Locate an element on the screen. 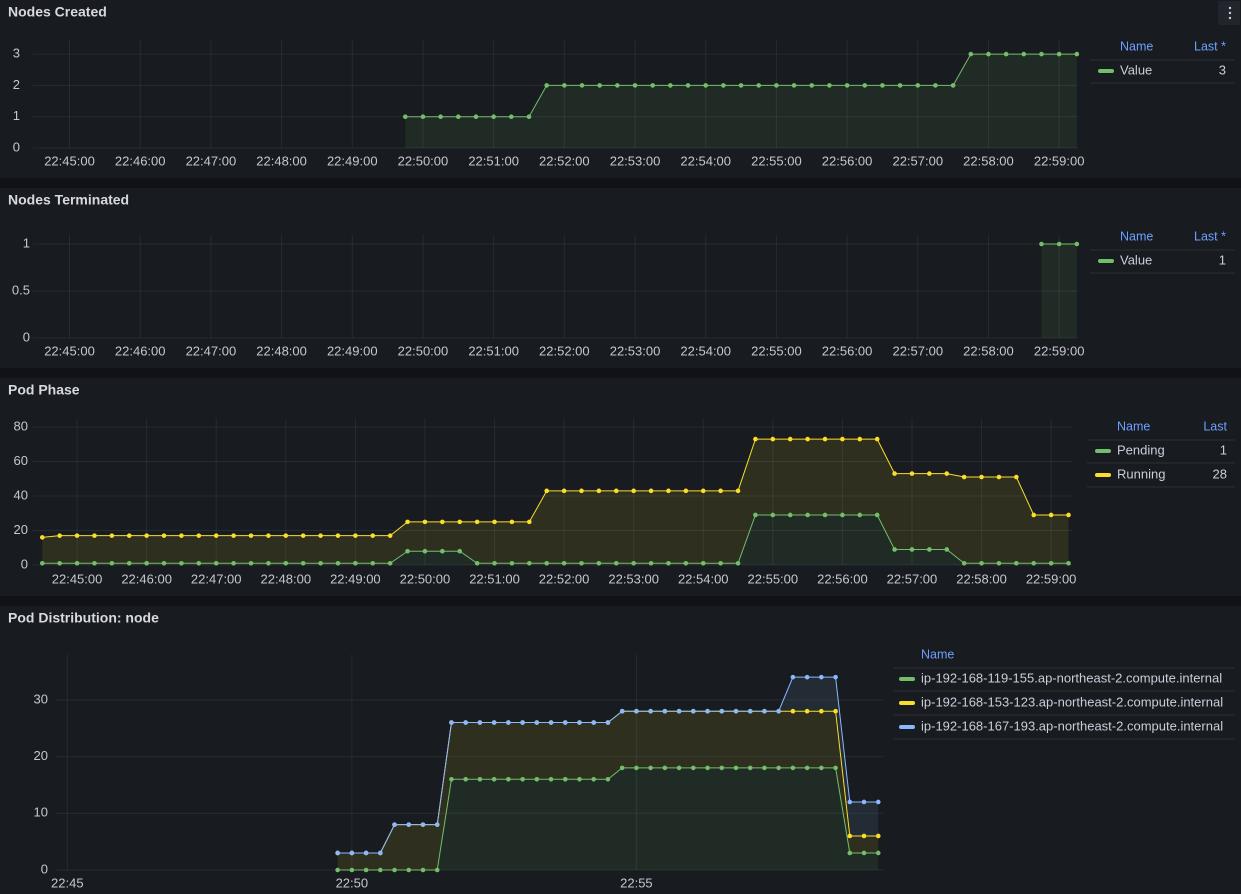 This screenshot has width=1241, height=894. y-tick-label: 20 is located at coordinates (21, 529).